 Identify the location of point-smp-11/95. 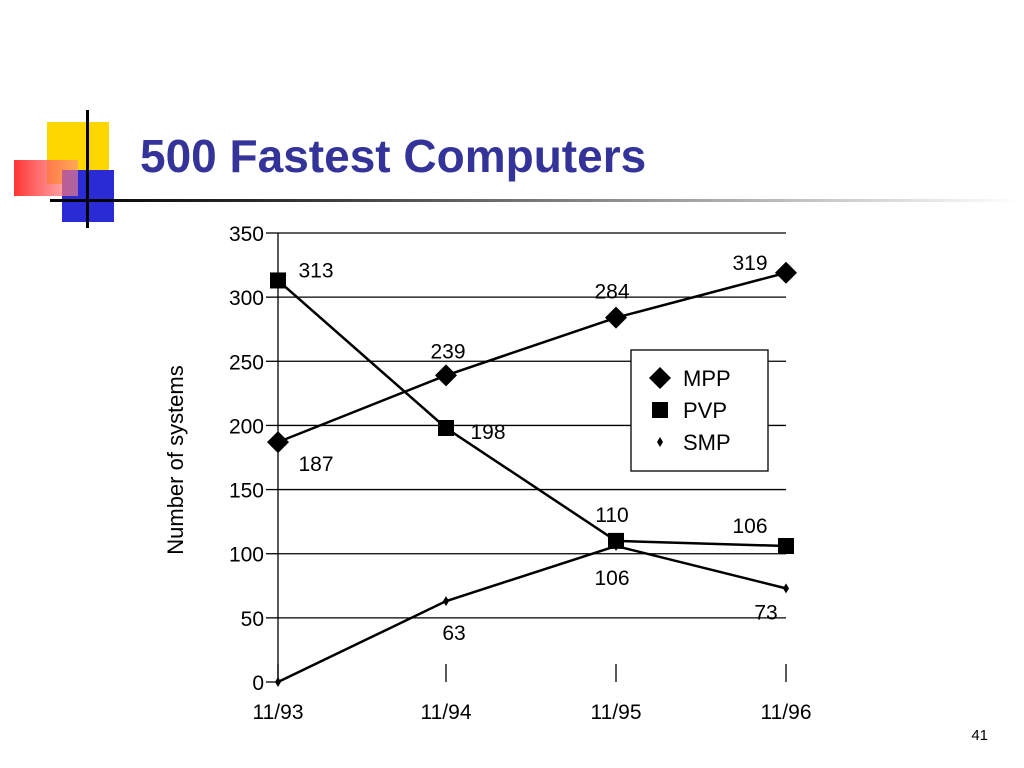
(616, 546).